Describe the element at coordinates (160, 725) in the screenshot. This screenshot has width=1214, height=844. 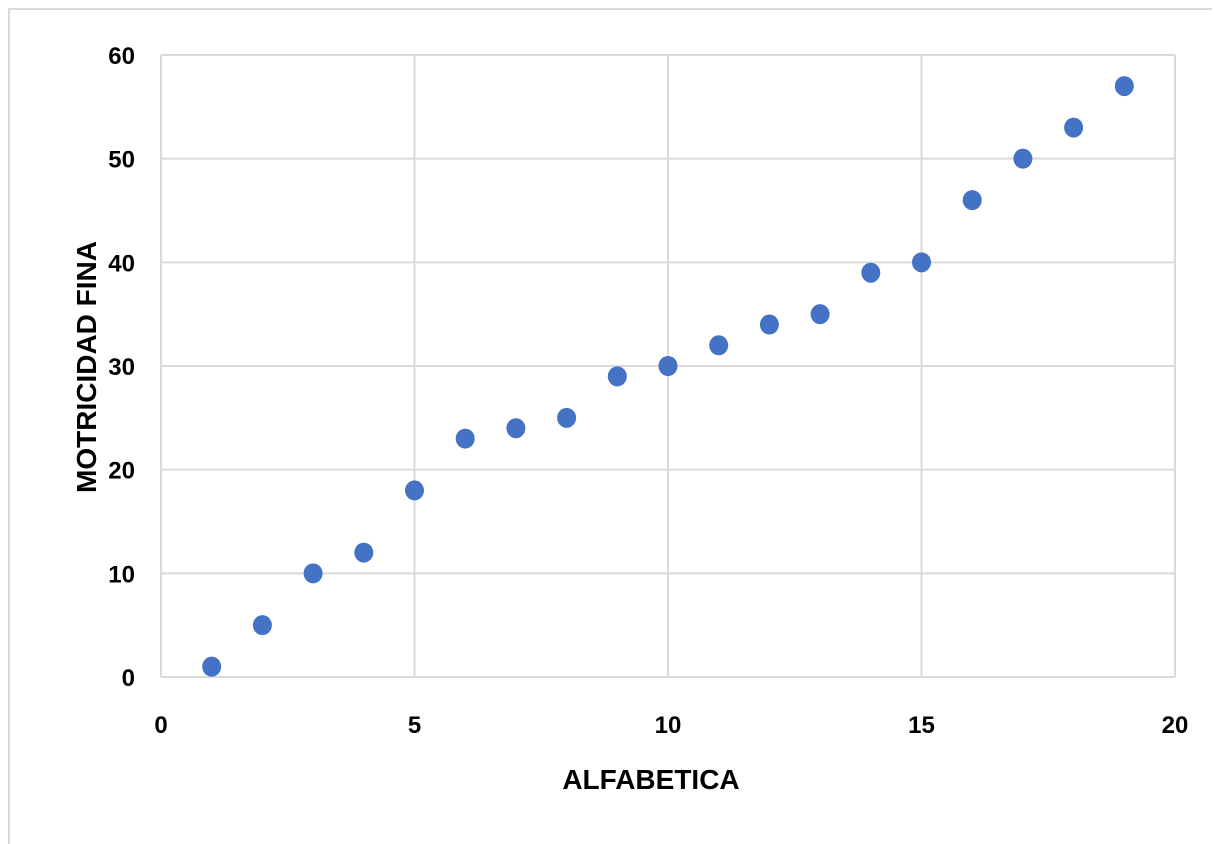
I see `x-tick-label: 0` at that location.